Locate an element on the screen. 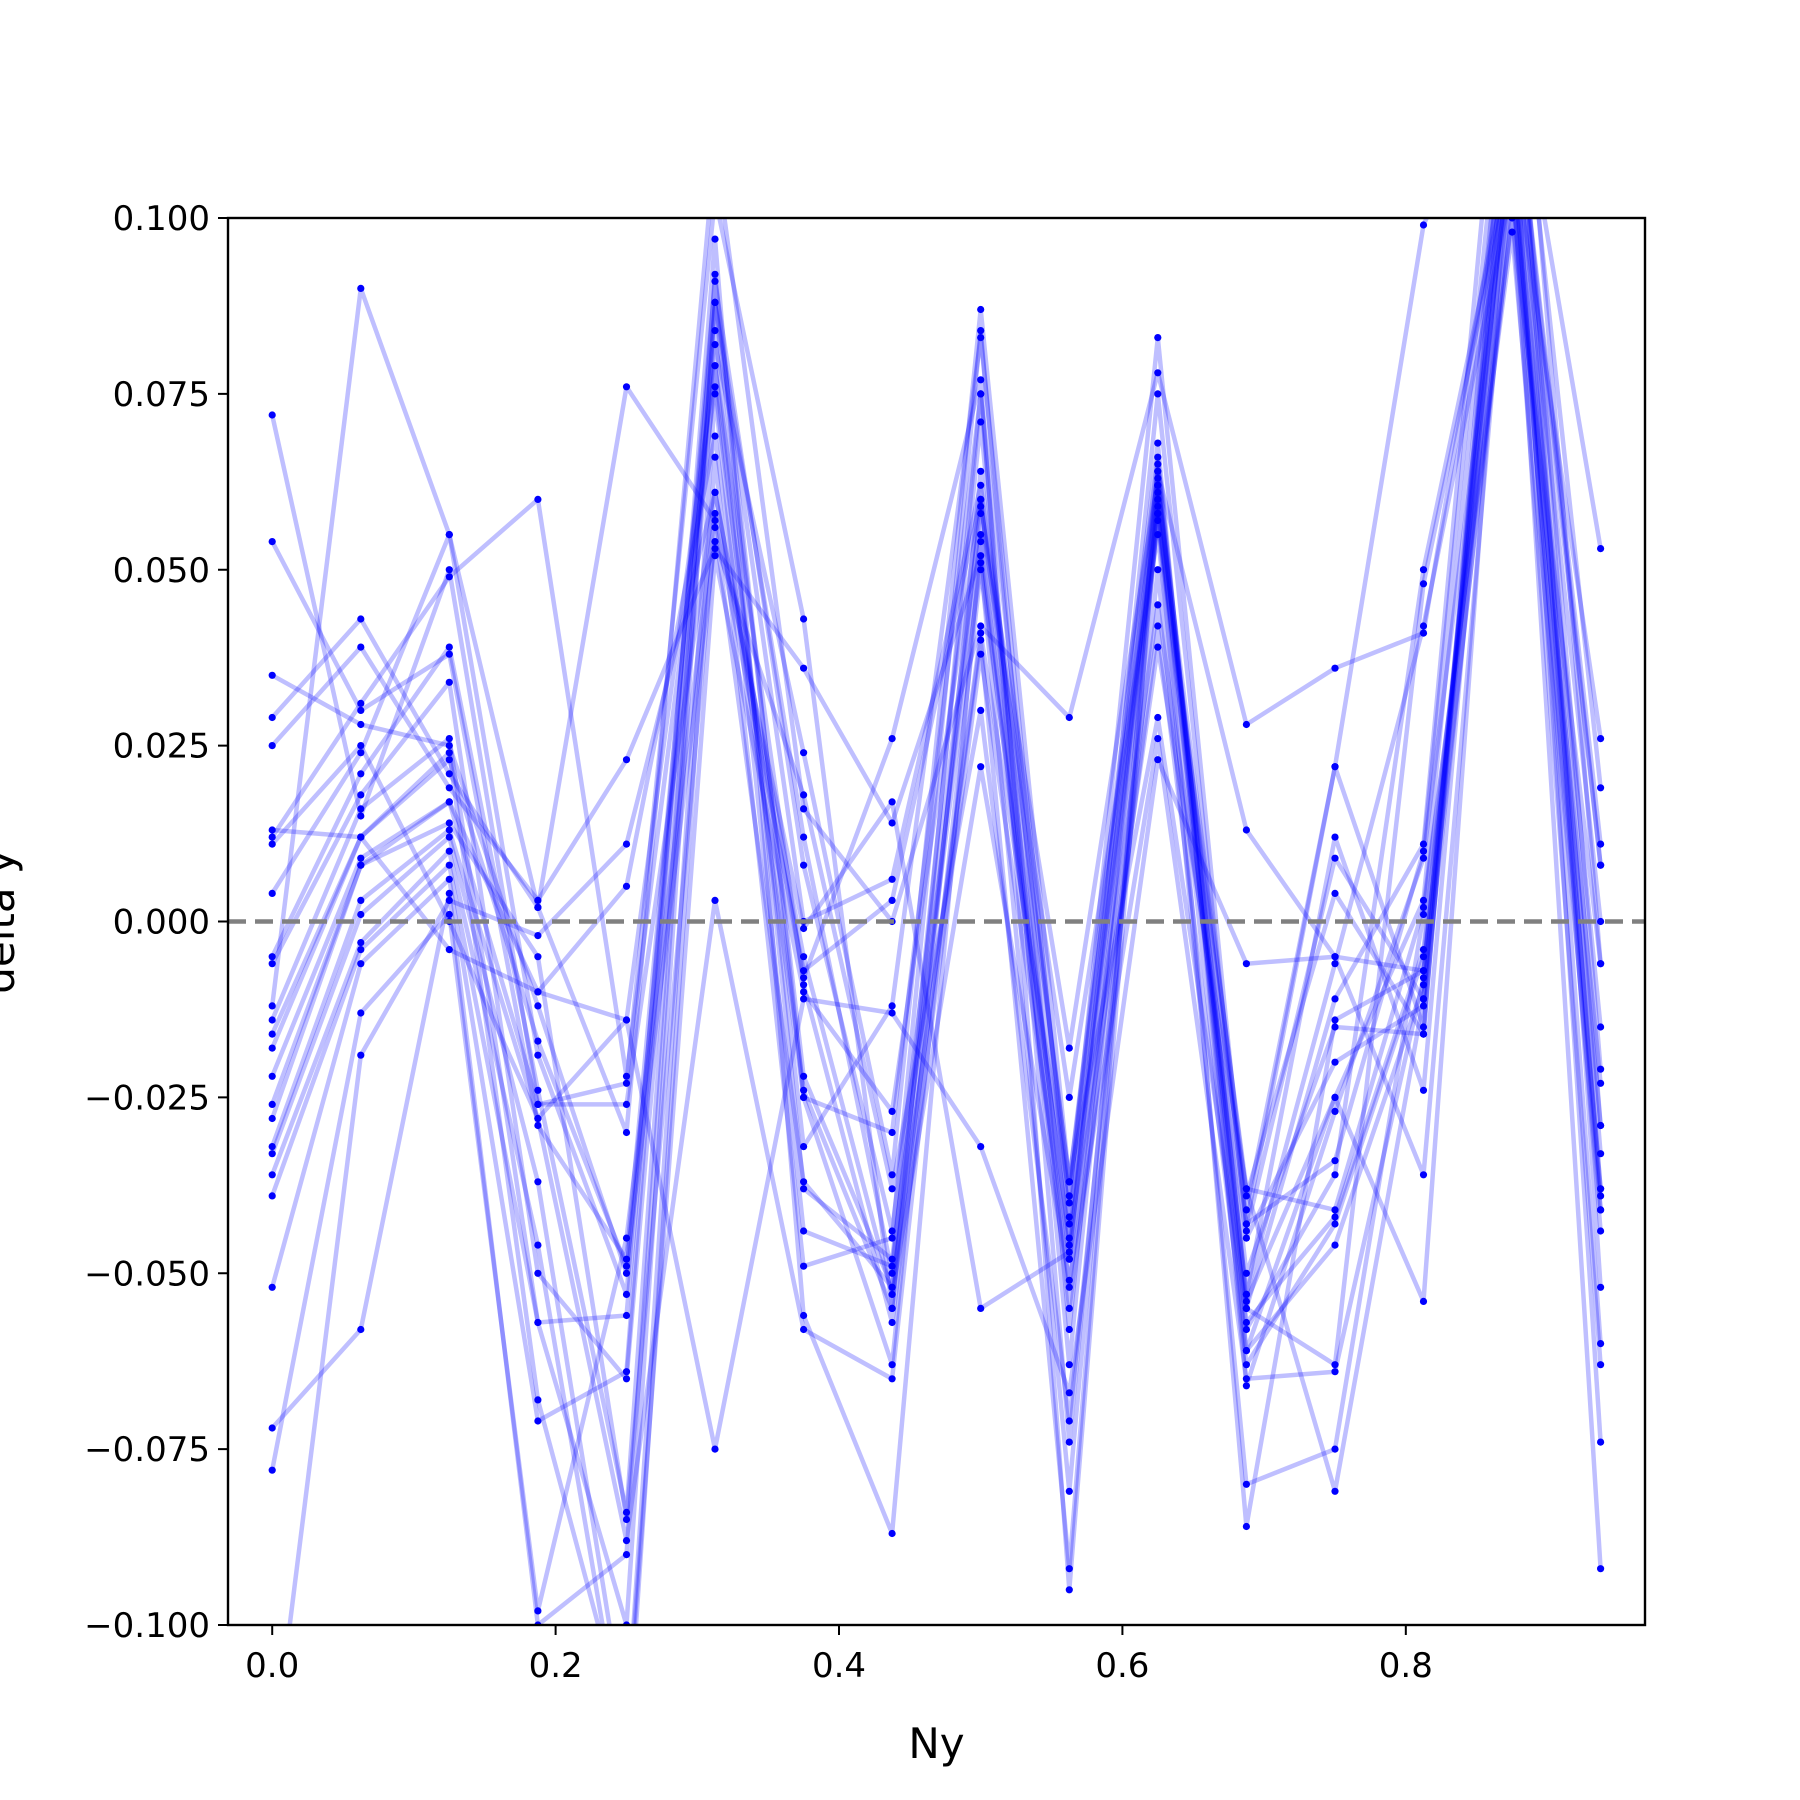 This screenshot has width=1800, height=1800. x-tick-label: 0.8 is located at coordinates (1406, 1666).